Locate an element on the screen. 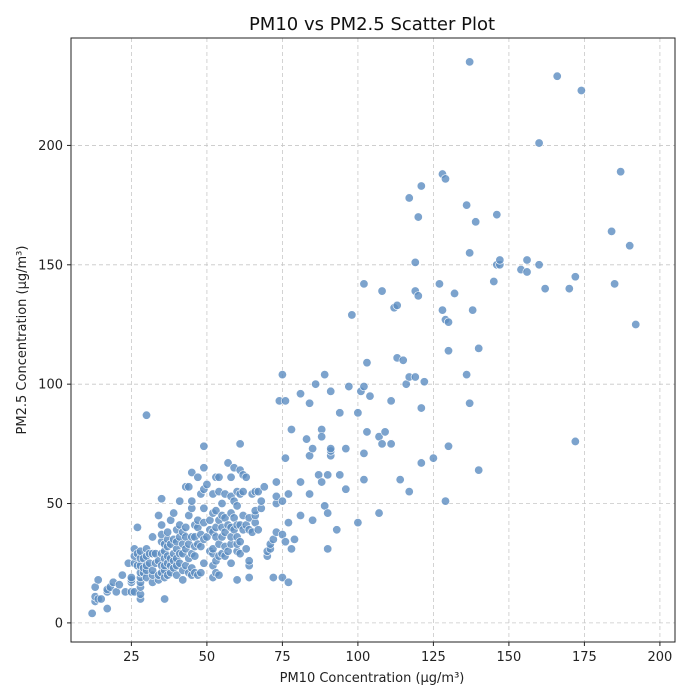 This screenshot has height=700, width=700. y-tick-label: 100 is located at coordinates (50, 385).